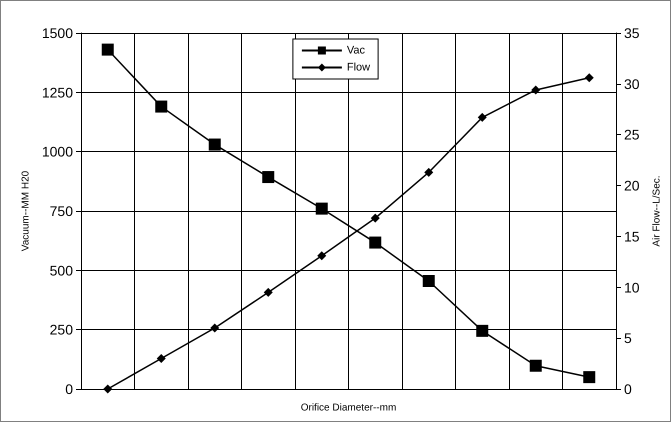 The image size is (671, 422). I want to click on y2-tick-label: 30, so click(632, 84).